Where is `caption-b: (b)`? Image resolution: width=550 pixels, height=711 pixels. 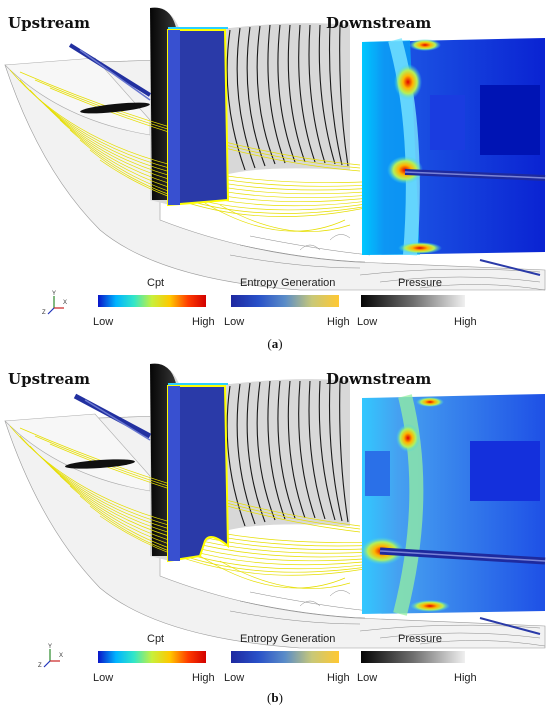
caption-b: (b) is located at coordinates (275, 697).